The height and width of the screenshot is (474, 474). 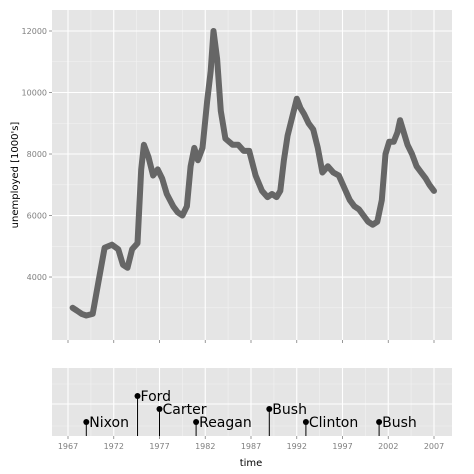 I want to click on president-label: Reagan, so click(x=225, y=423).